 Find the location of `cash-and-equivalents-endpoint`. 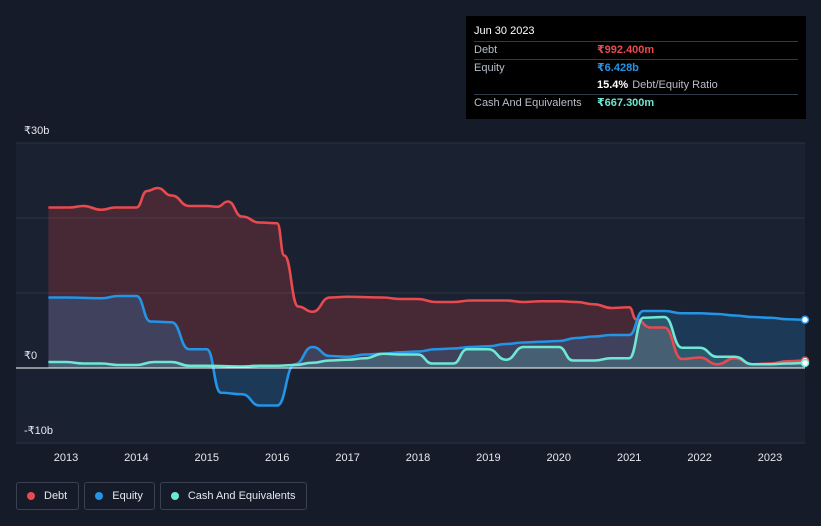

cash-and-equivalents-endpoint is located at coordinates (805, 363).